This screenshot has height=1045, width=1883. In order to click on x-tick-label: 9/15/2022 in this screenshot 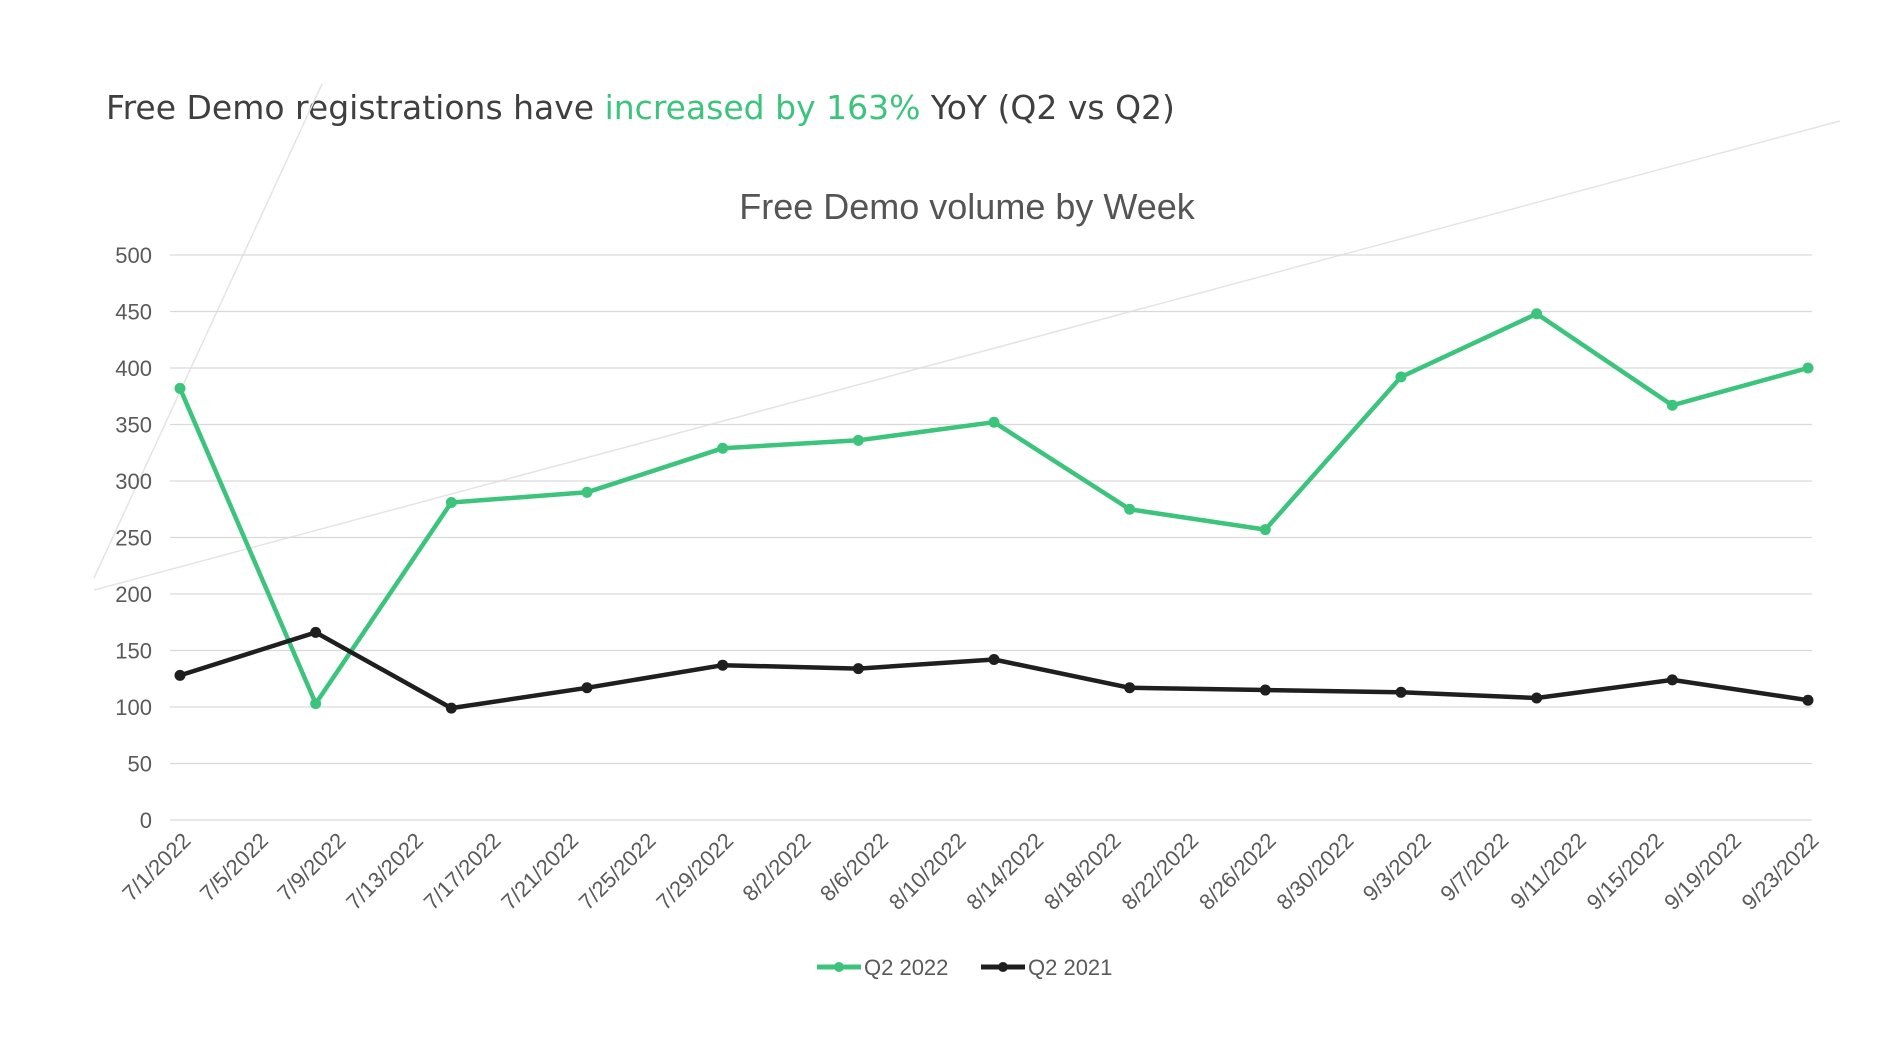, I will do `click(1625, 871)`.